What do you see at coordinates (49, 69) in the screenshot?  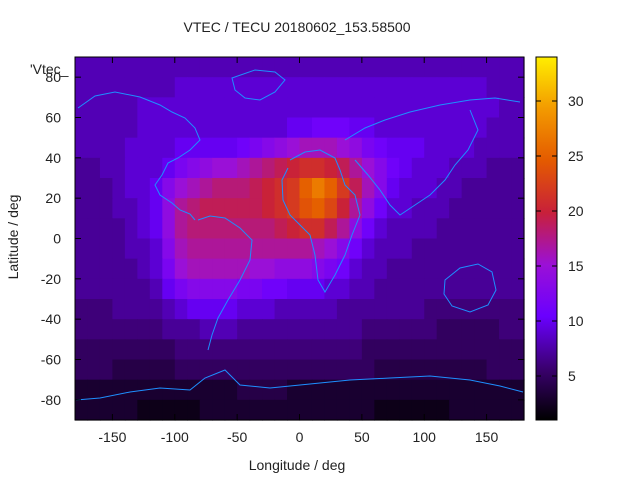 I see `overlay-label: 'Vtec_` at bounding box center [49, 69].